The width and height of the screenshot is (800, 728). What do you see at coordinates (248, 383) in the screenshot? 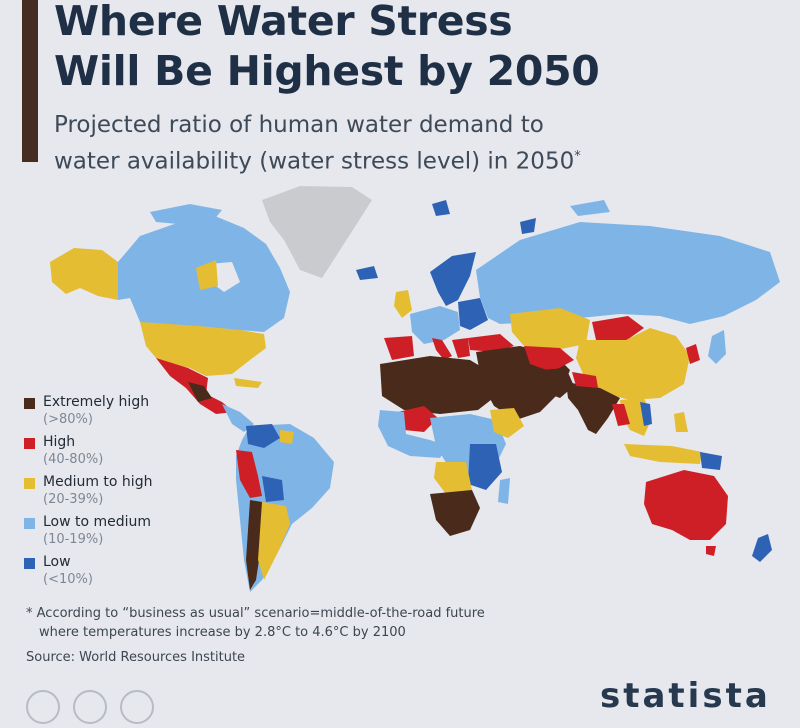
I see `map-cuba` at bounding box center [248, 383].